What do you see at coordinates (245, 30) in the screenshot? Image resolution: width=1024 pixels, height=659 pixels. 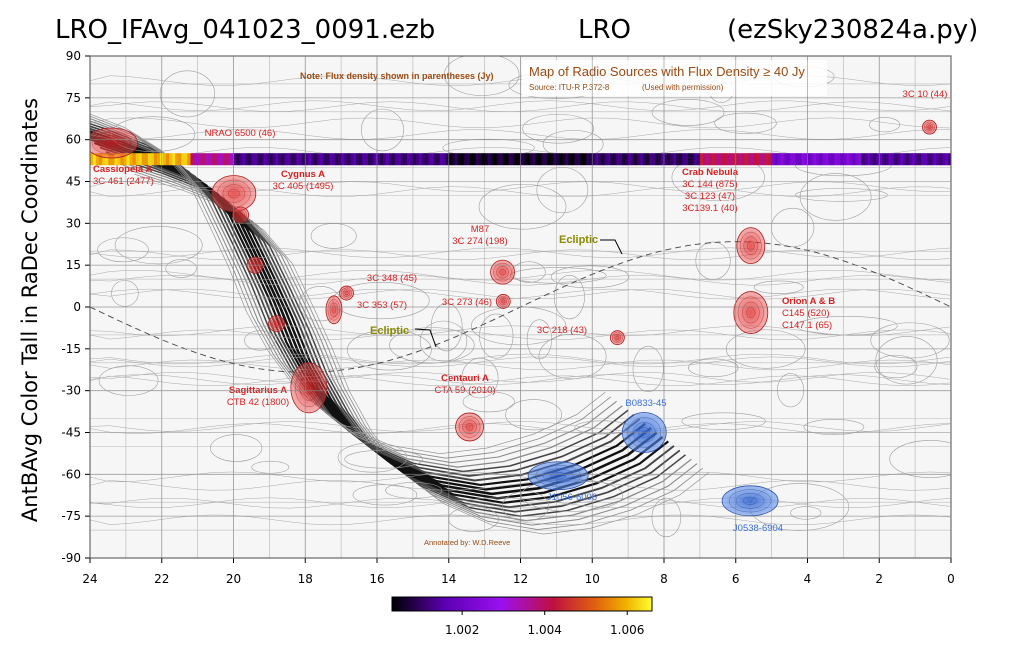 I see `chart-title-left: LRO_IFAvg_041023_0091.ezb` at bounding box center [245, 30].